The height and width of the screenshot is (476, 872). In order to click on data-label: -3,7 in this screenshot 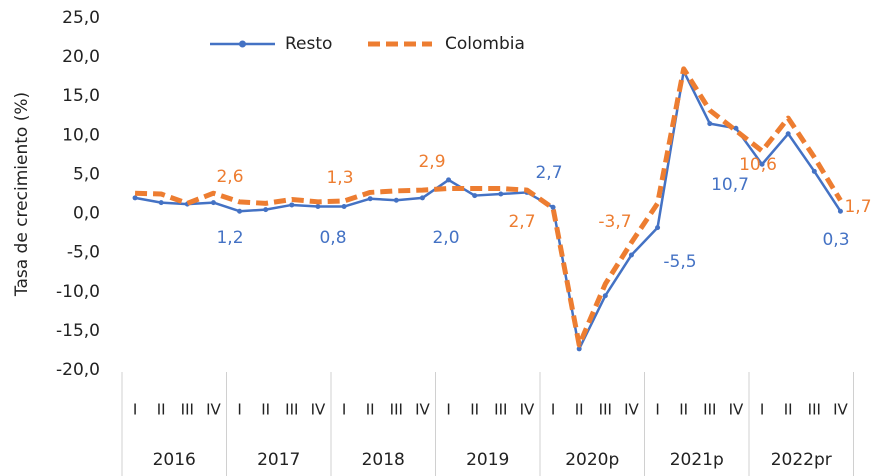, I will do `click(614, 222)`.